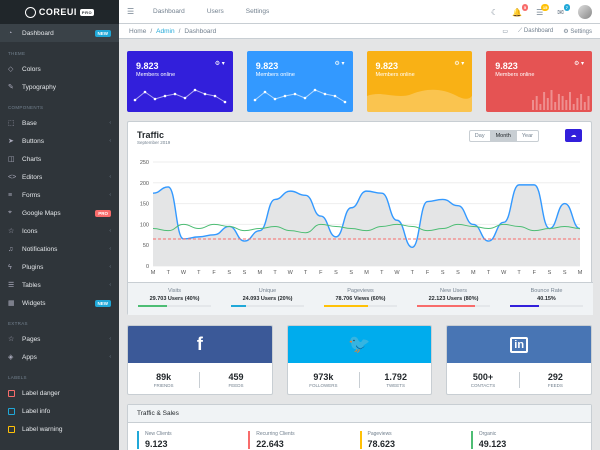 This screenshot has width=600, height=450. Describe the element at coordinates (563, 10) in the screenshot. I see `envelope-icon: ✉ 7` at that location.